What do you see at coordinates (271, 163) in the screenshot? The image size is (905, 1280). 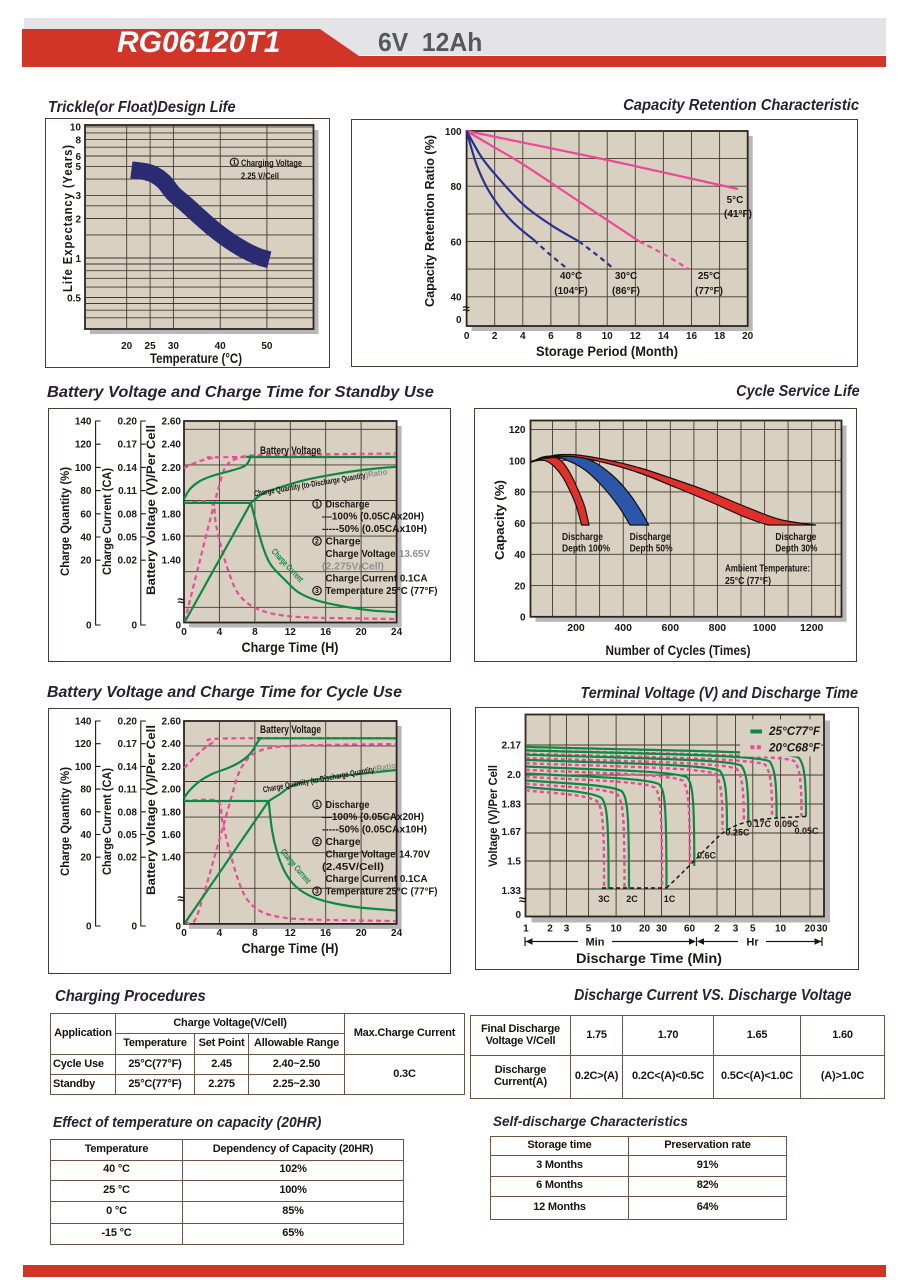 I see `svg-text: Charging Voltage` at bounding box center [271, 163].